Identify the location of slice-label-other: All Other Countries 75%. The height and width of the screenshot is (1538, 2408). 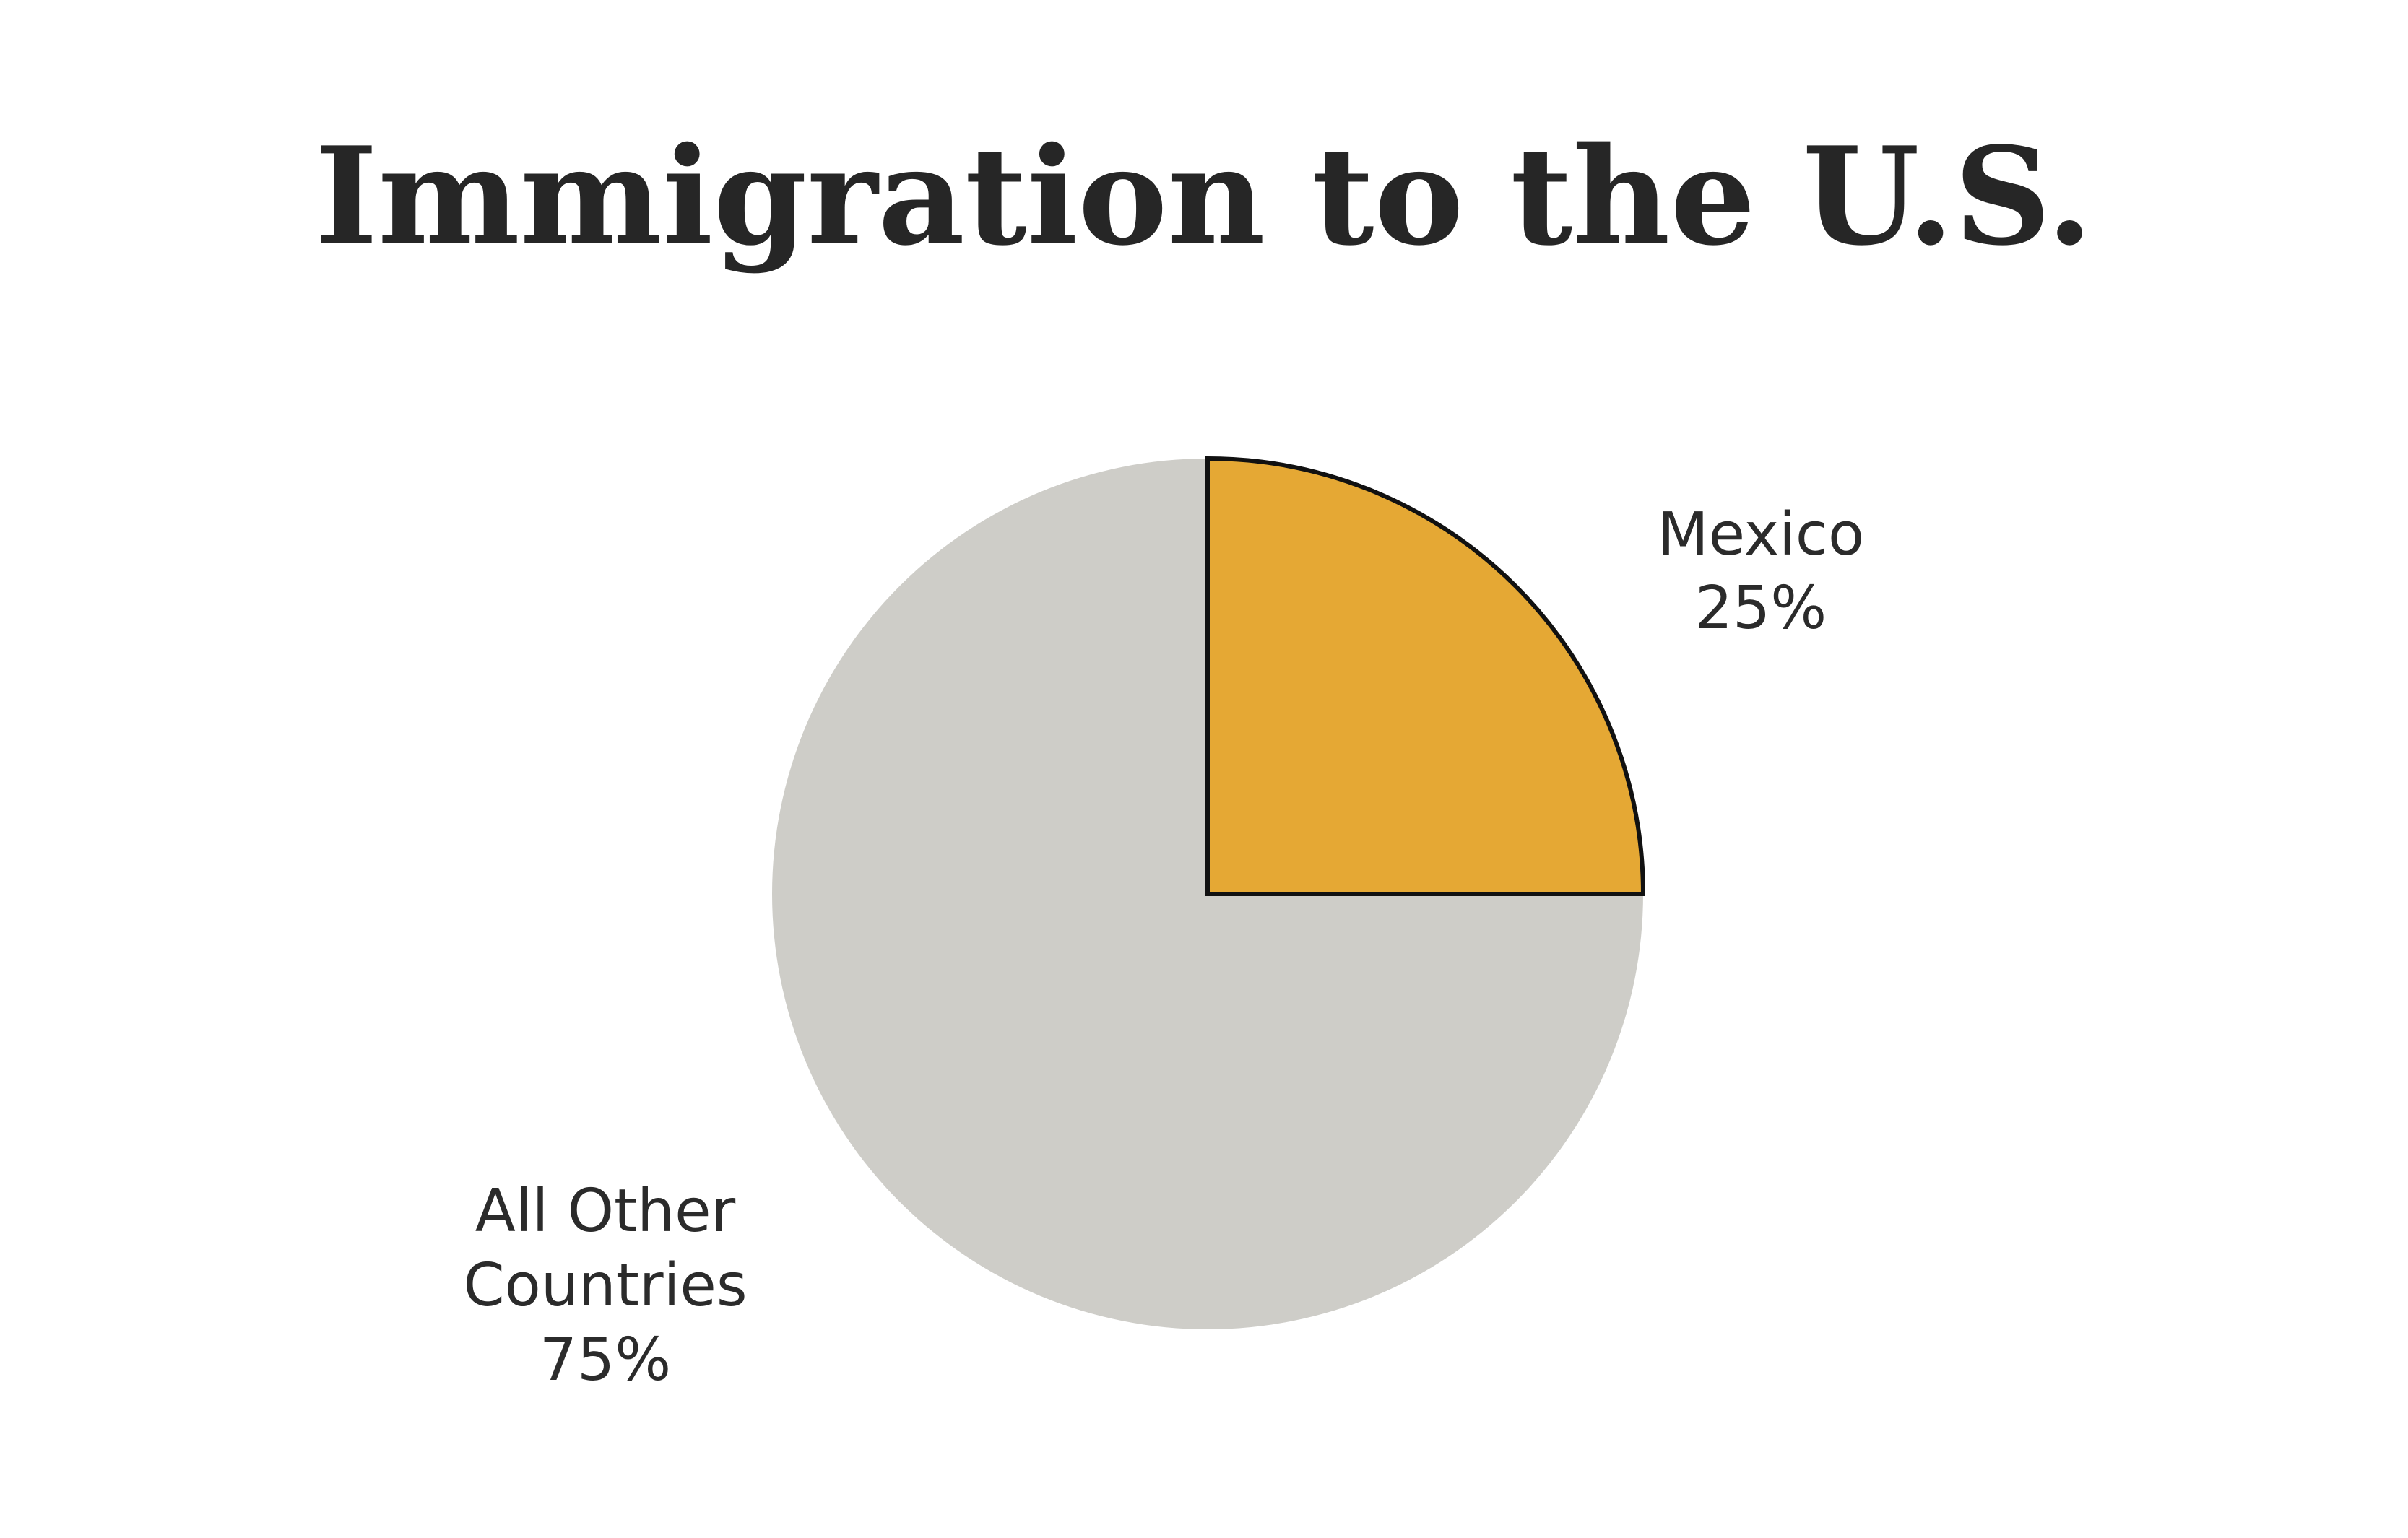
(605, 1285).